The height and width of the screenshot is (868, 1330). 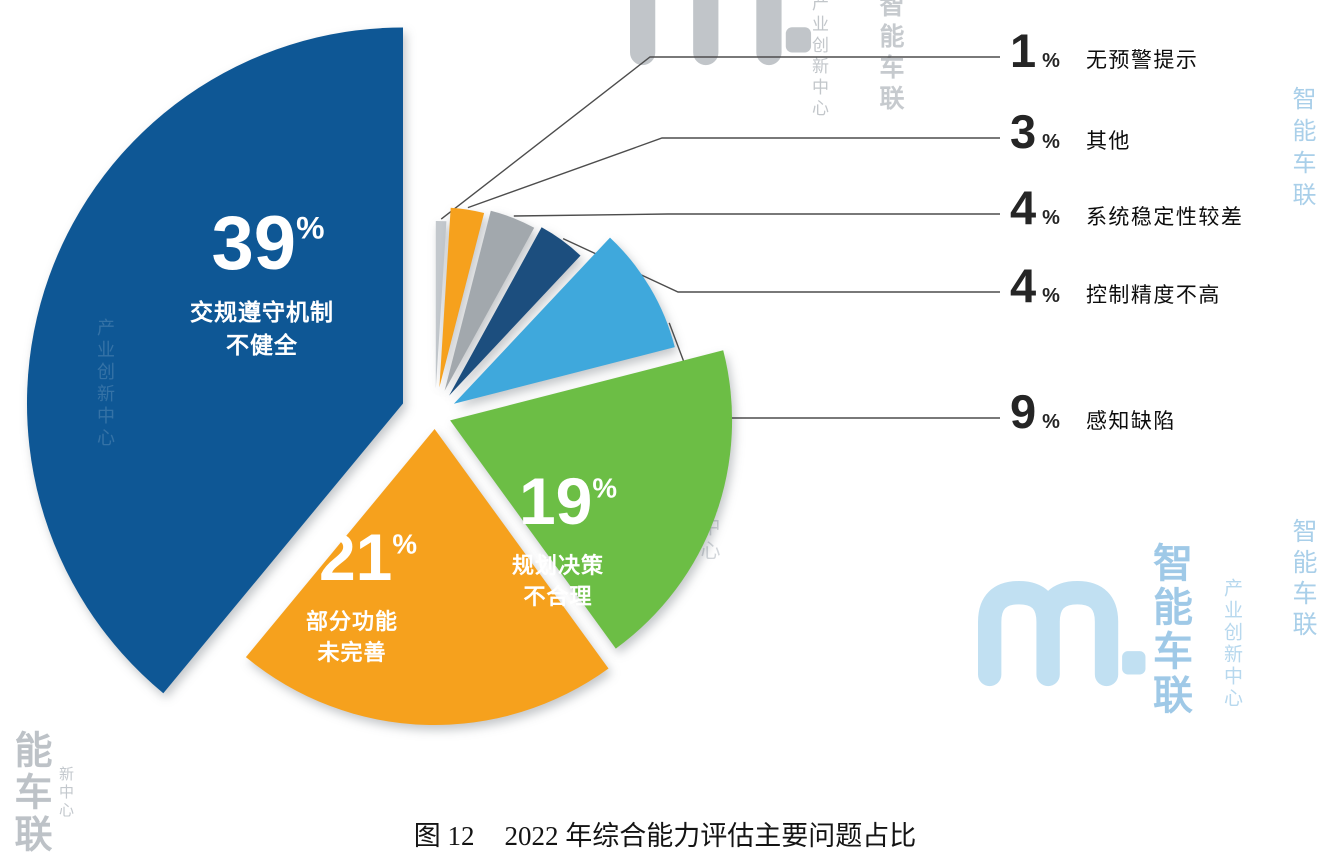 I want to click on slice-percent-label: 21%, so click(x=368, y=557).